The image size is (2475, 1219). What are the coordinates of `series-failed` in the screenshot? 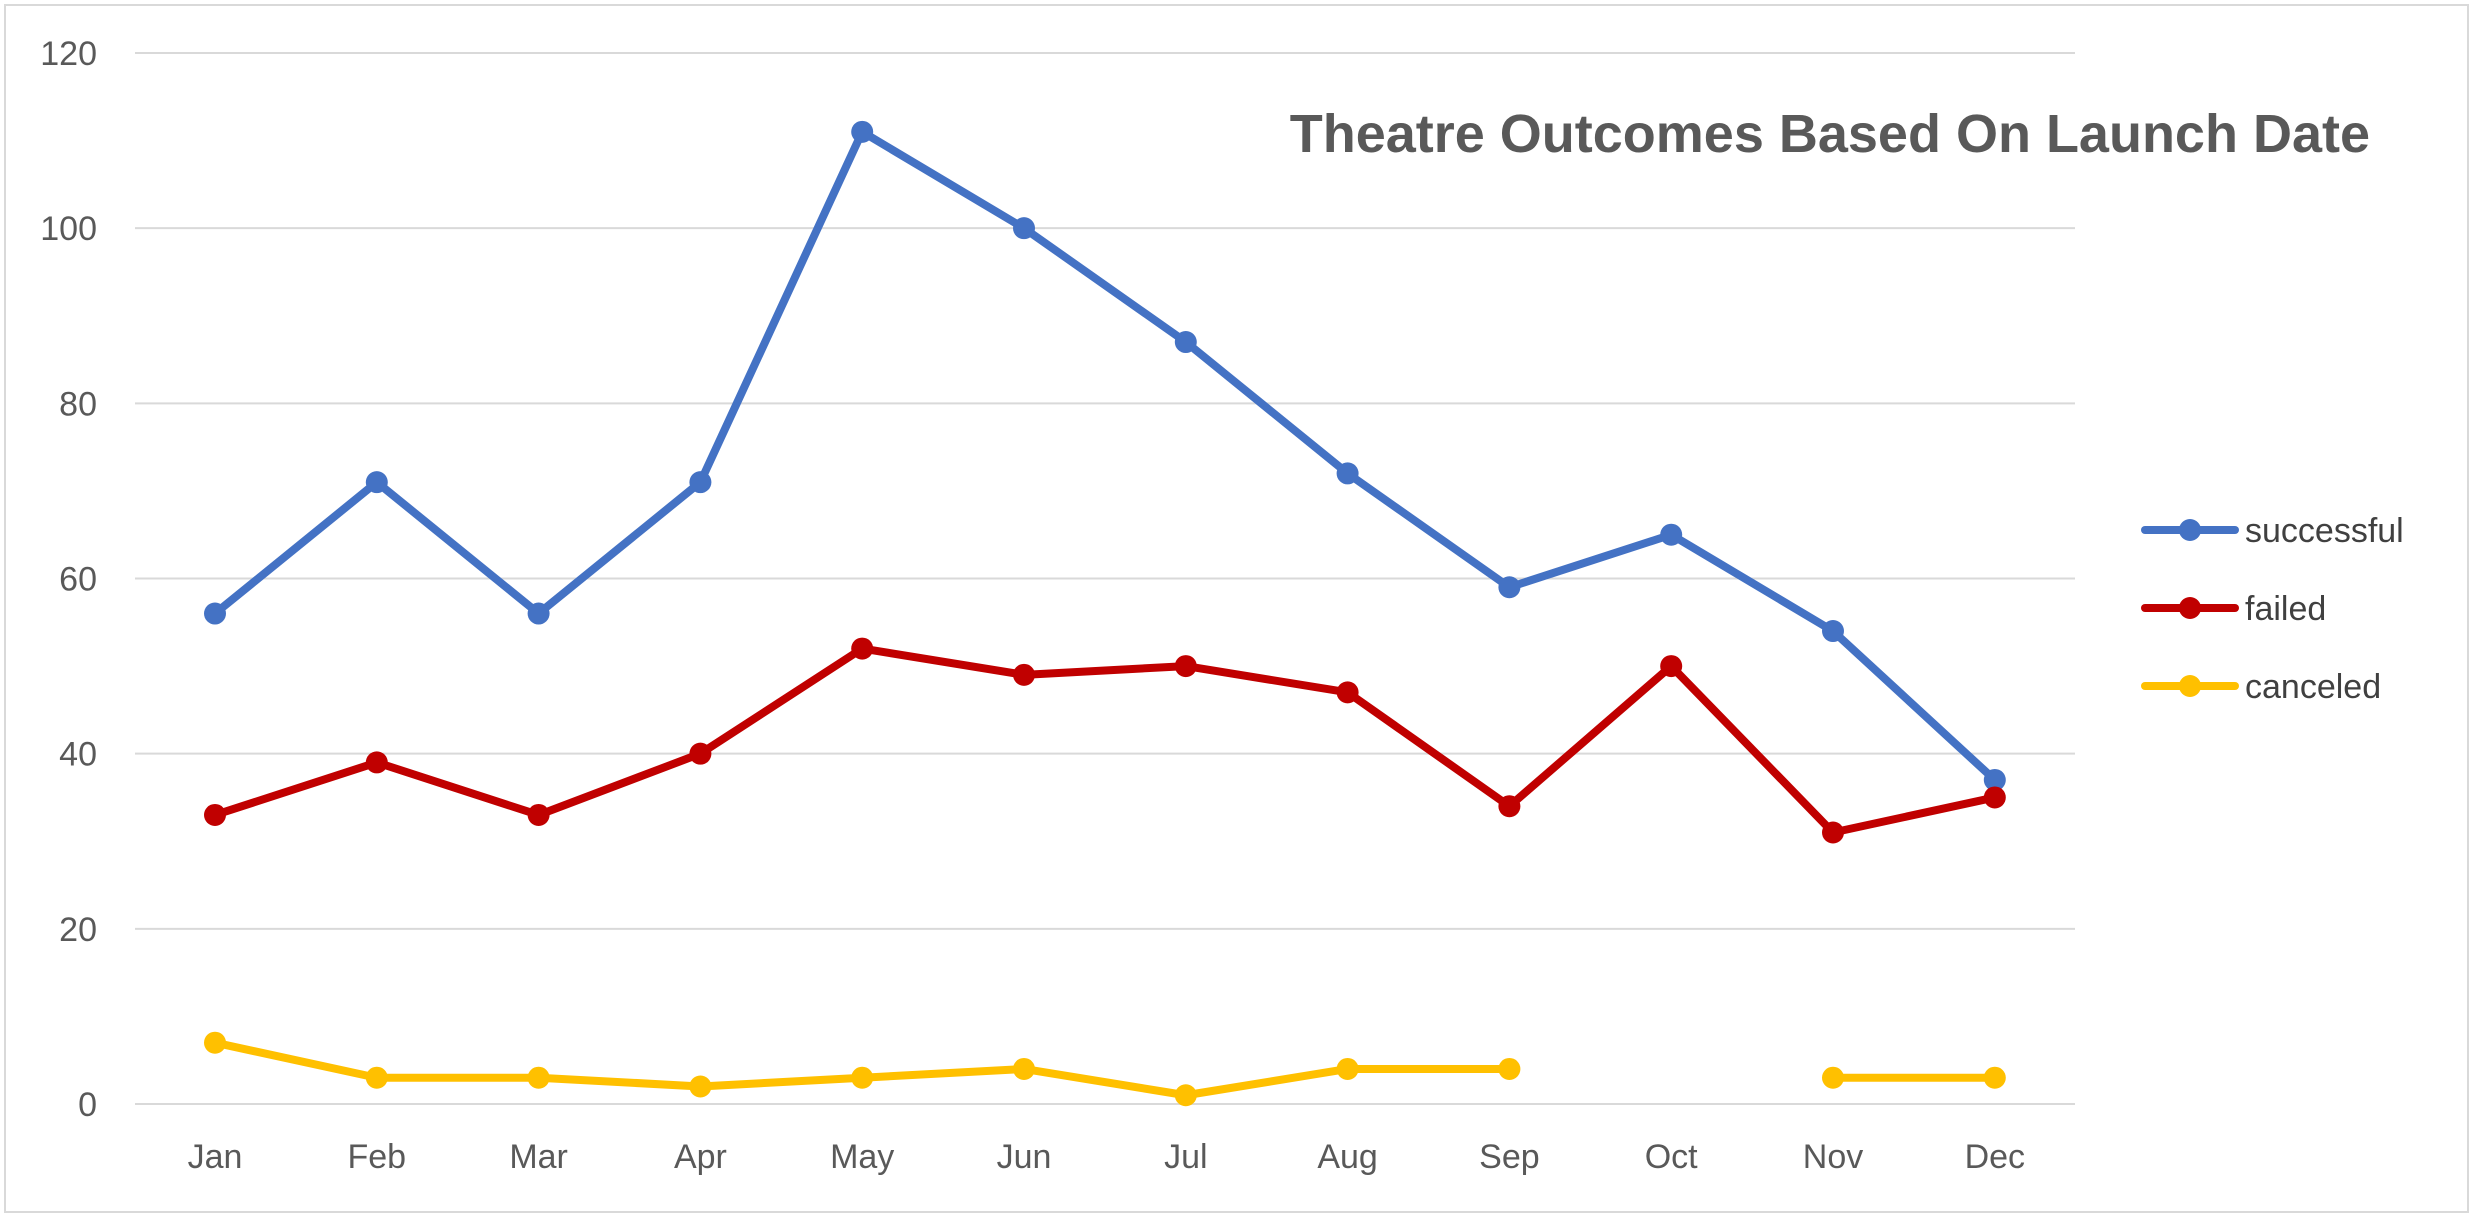 It's located at (1105, 740).